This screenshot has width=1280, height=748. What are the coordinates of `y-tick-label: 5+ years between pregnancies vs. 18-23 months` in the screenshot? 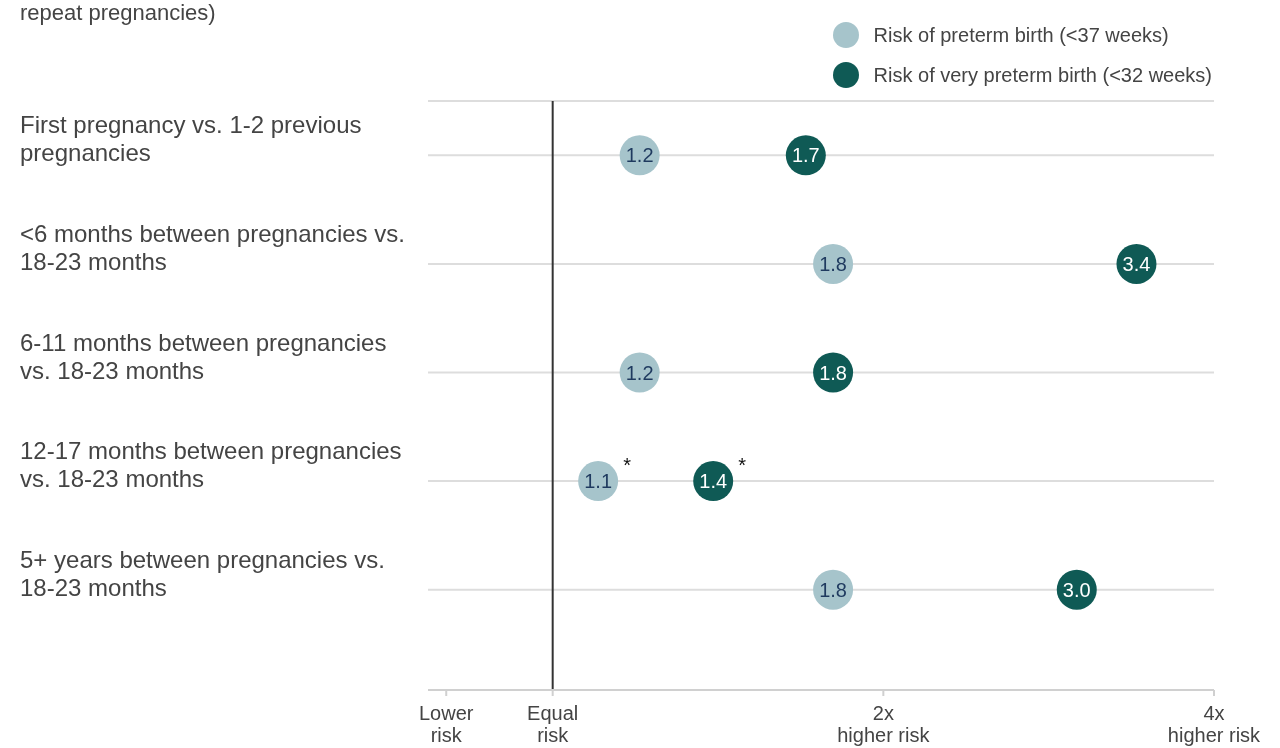 It's located at (202, 573).